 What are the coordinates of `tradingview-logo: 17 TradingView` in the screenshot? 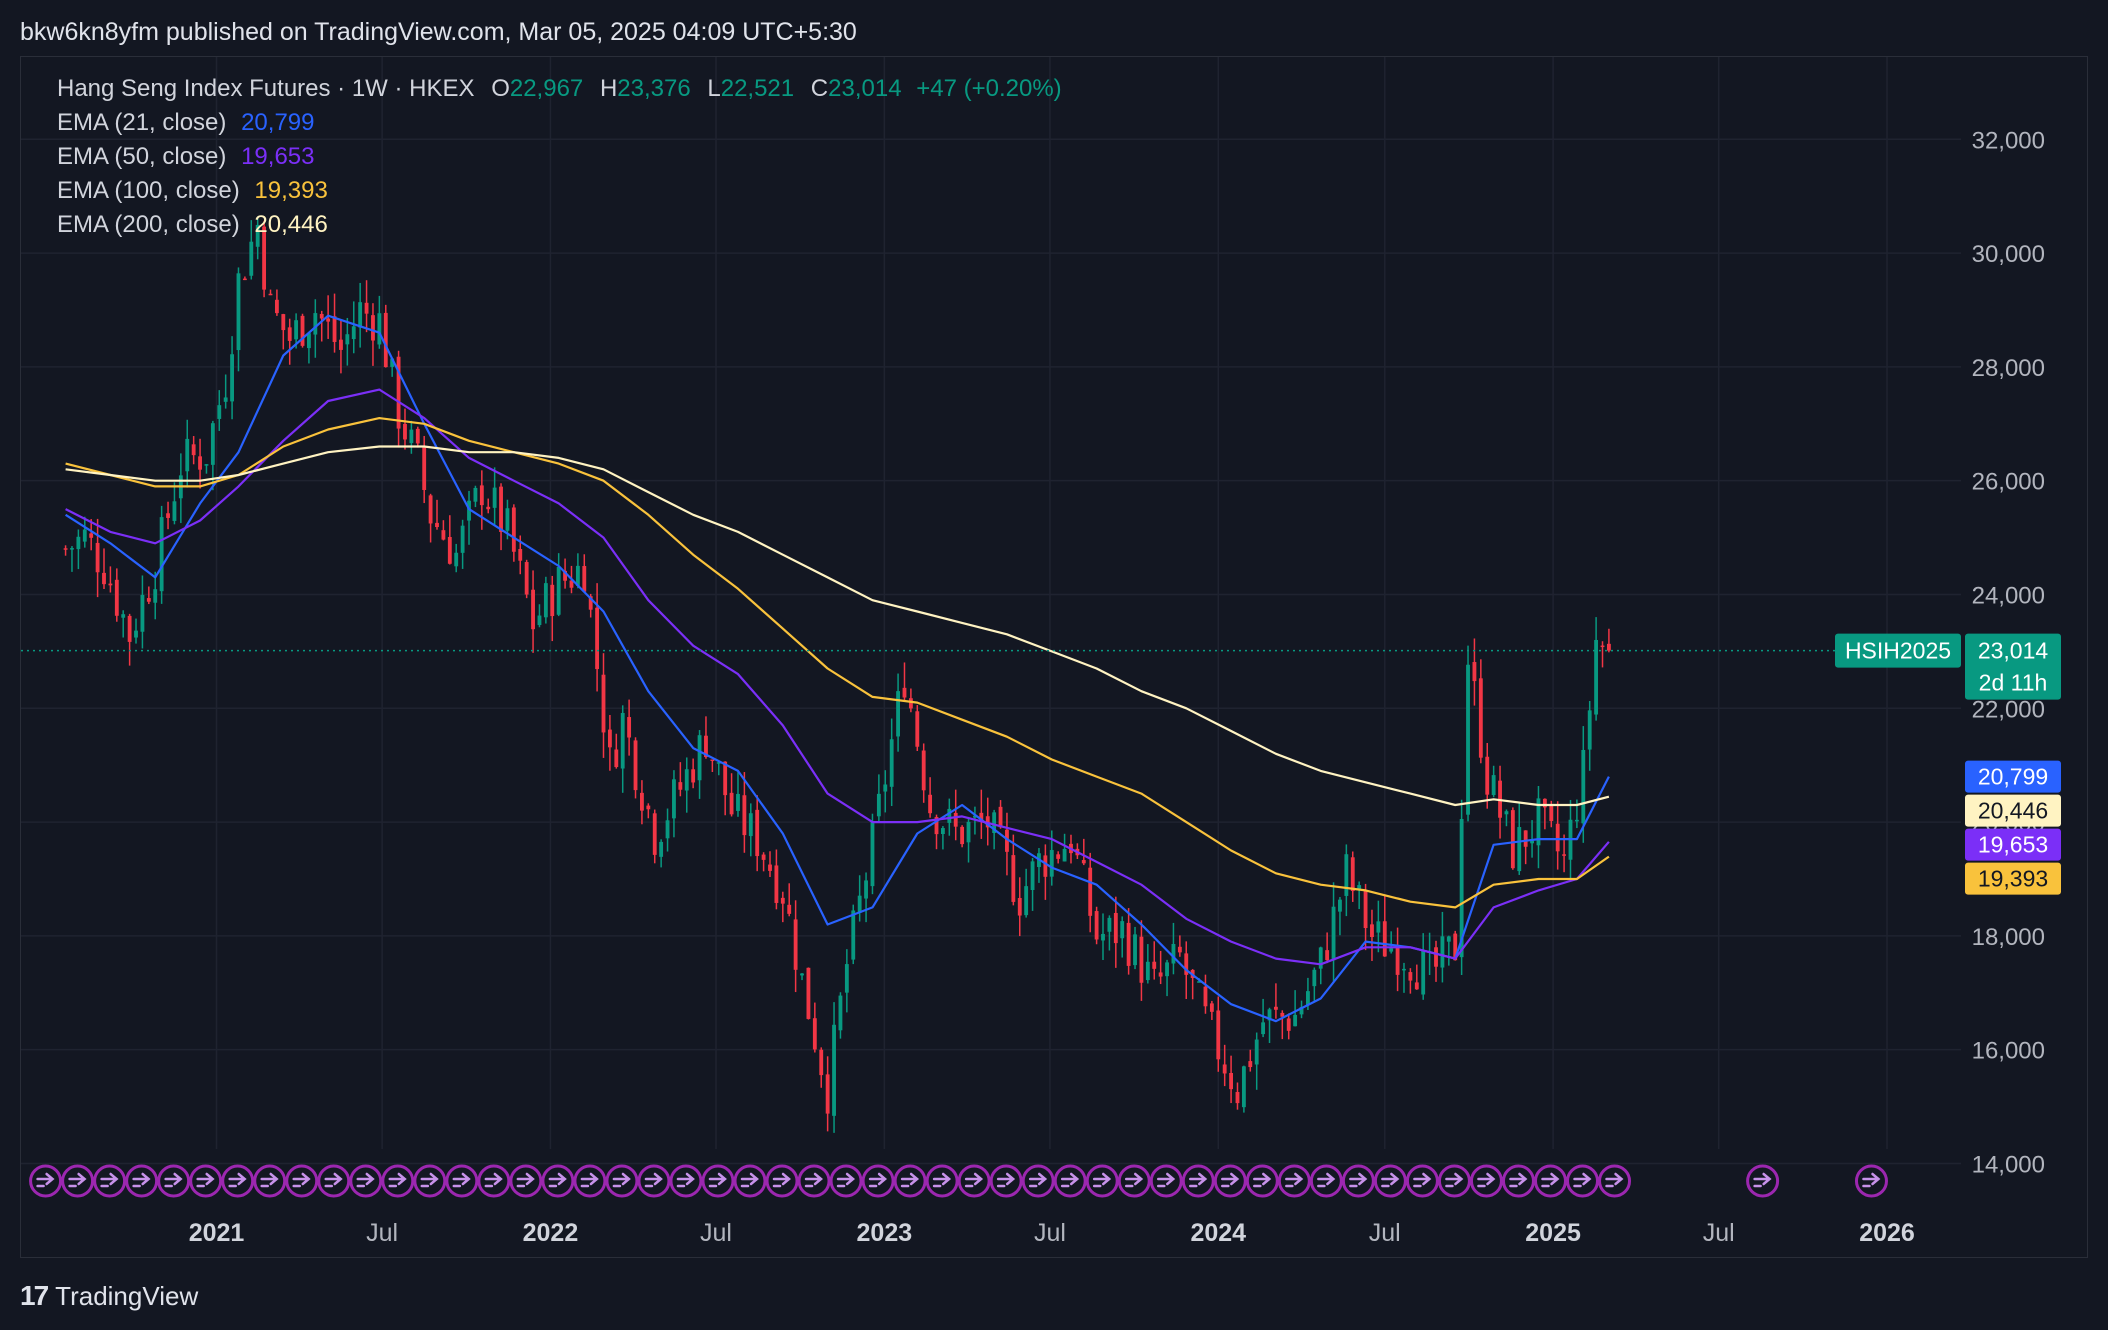 It's located at (109, 1296).